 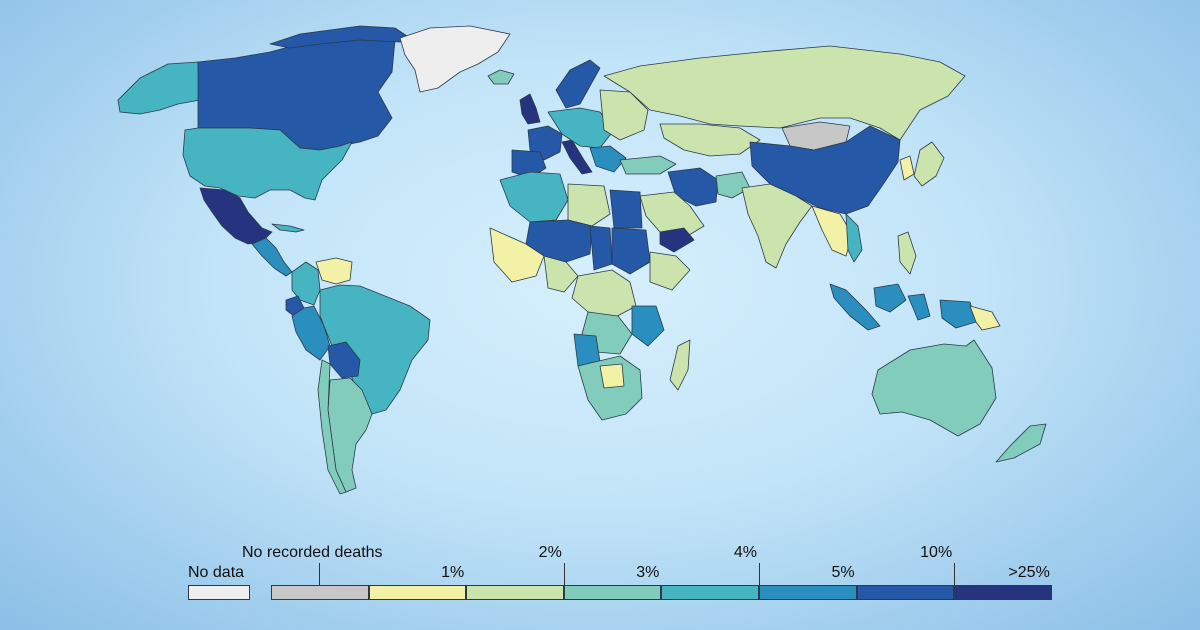 I want to click on legend-threshold-label: 4%, so click(x=745, y=552).